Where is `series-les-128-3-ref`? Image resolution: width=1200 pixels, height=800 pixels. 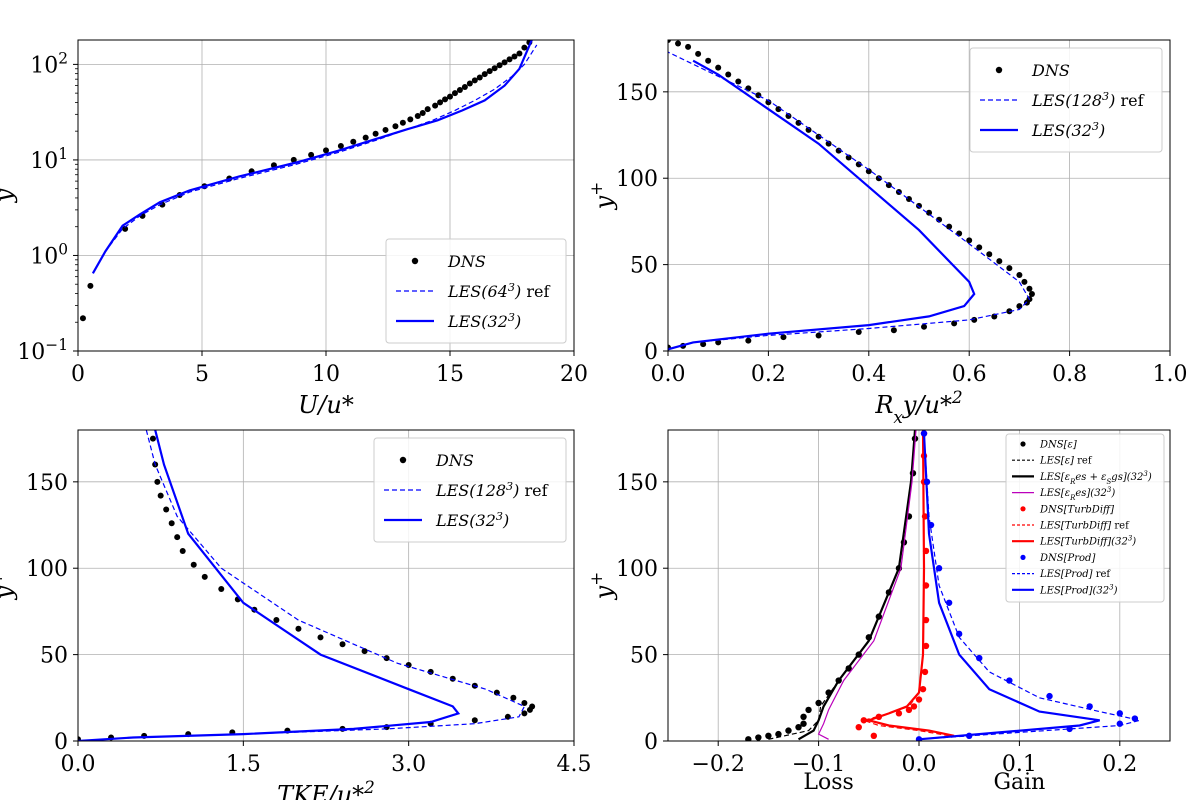
series-les-128-3-ref is located at coordinates (302, 585).